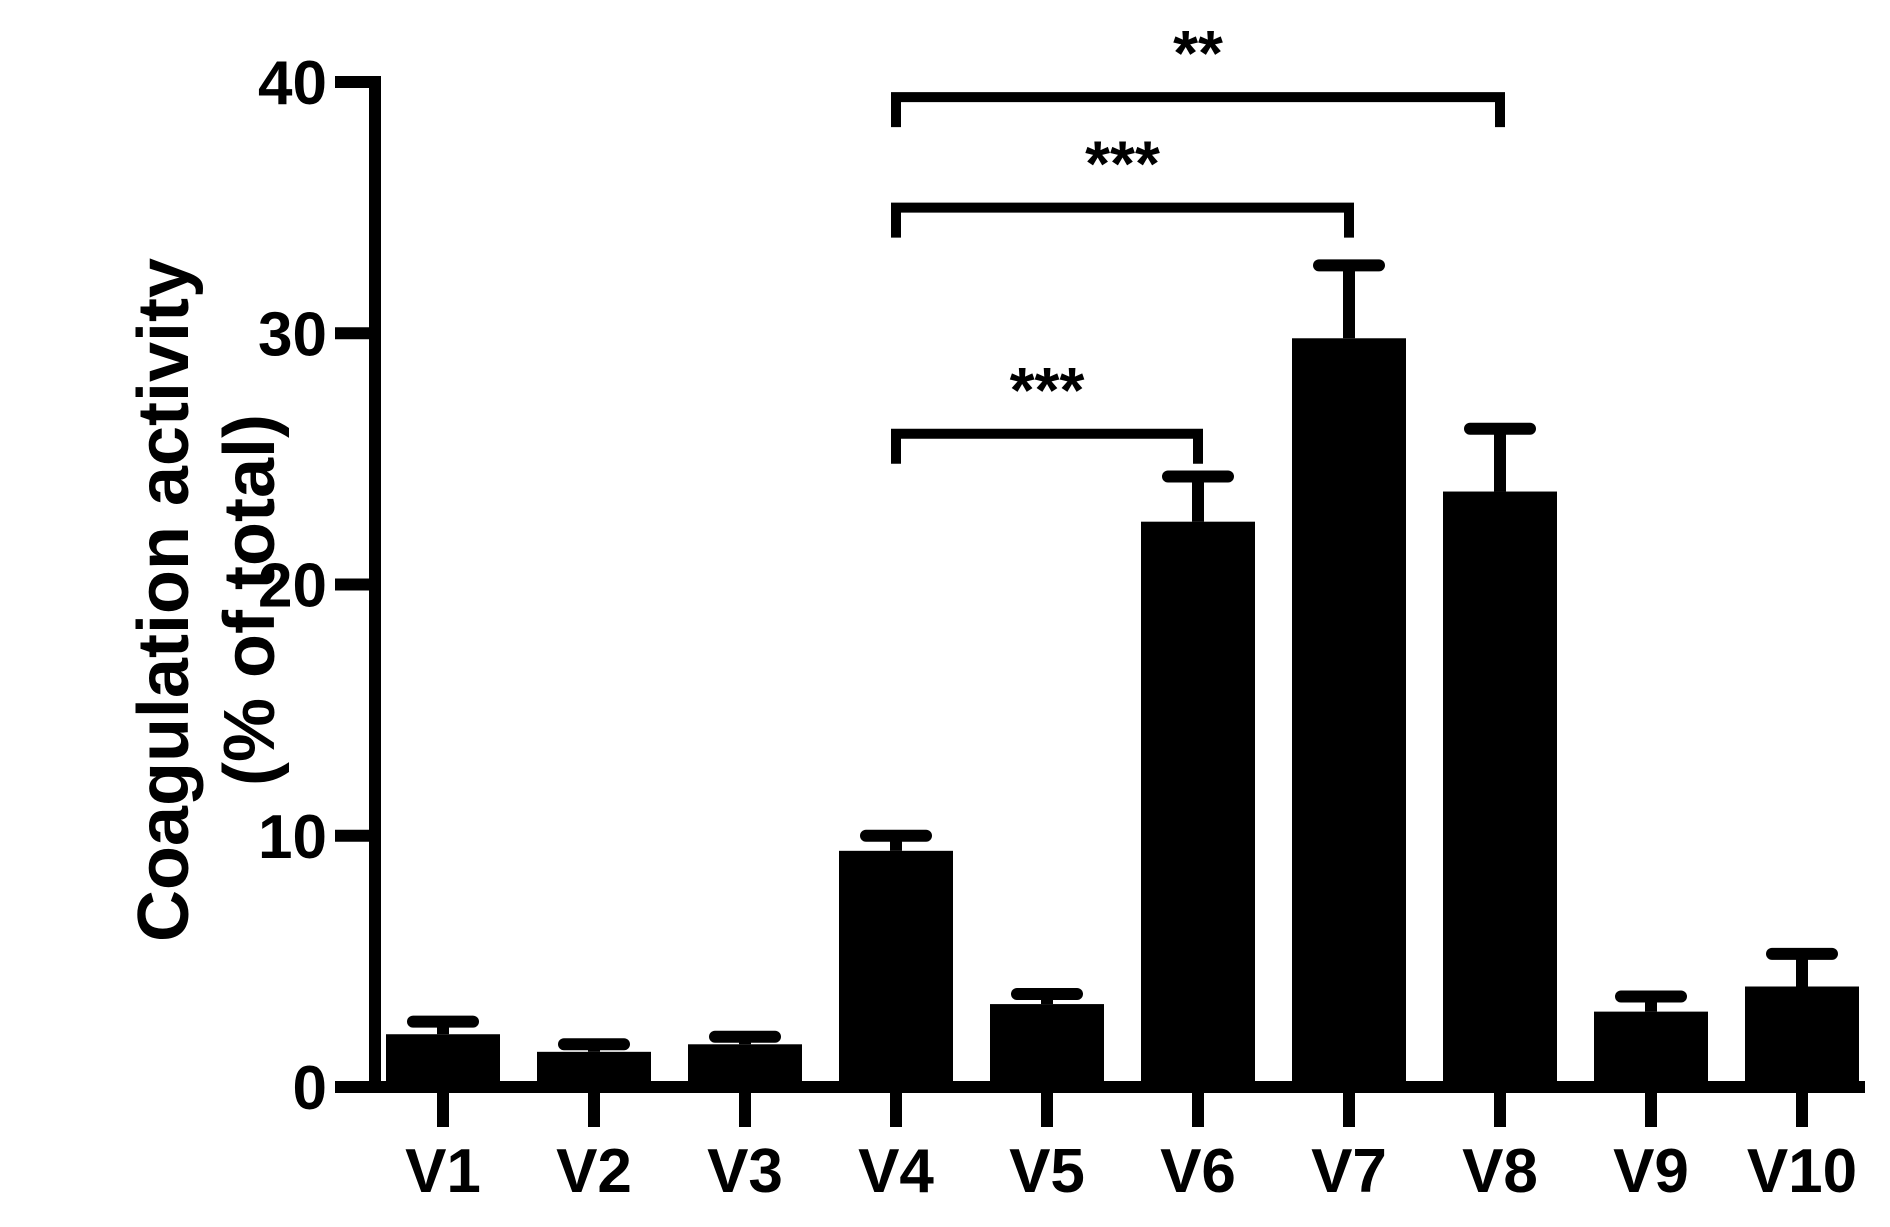 The height and width of the screenshot is (1227, 1890). What do you see at coordinates (292, 586) in the screenshot?
I see `y-tick-label-20: 20` at bounding box center [292, 586].